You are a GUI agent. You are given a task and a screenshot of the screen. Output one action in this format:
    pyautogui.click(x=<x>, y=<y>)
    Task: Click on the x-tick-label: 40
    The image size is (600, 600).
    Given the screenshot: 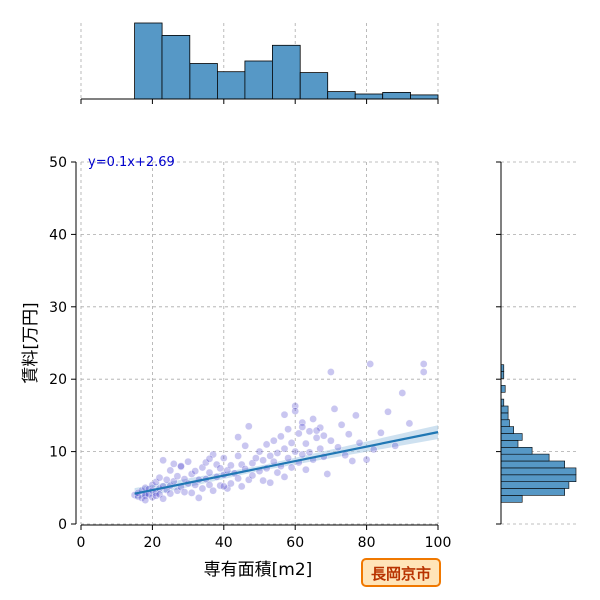 What is the action you would take?
    pyautogui.click(x=224, y=543)
    